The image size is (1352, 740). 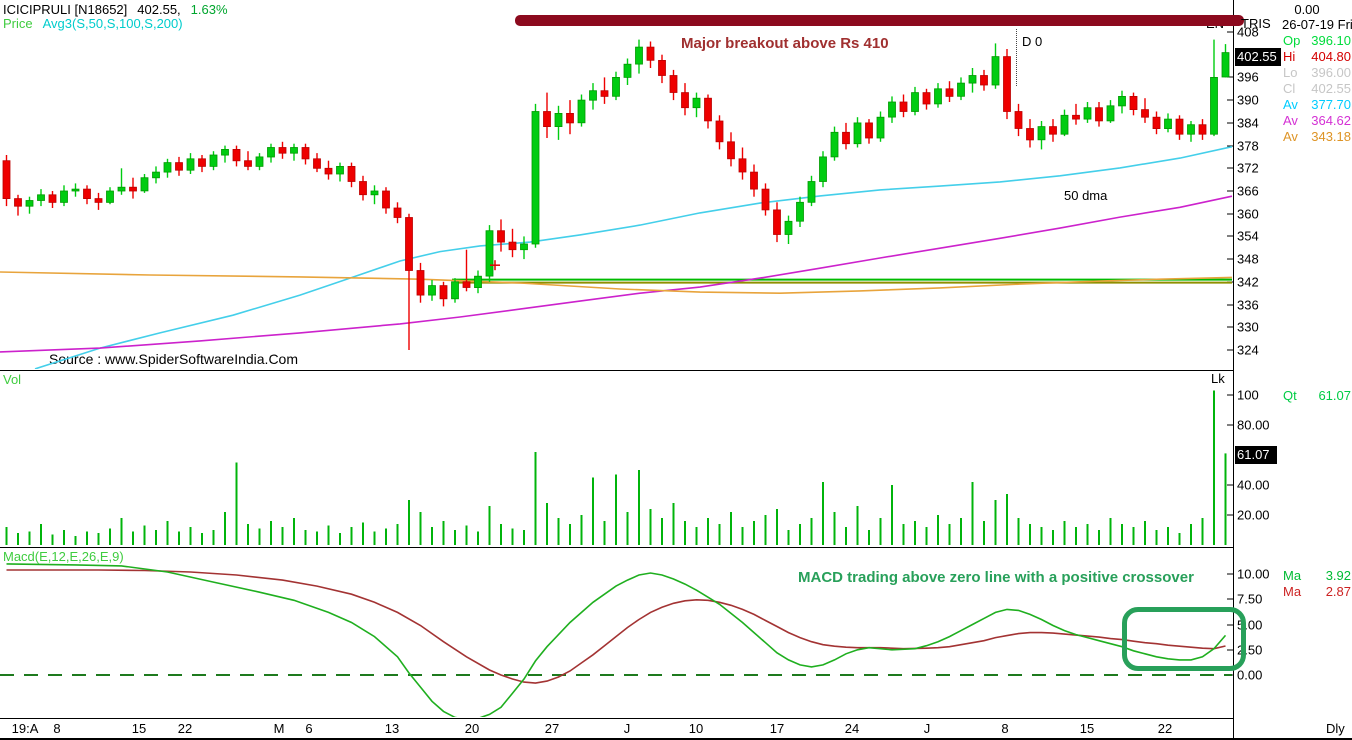 What do you see at coordinates (1253, 485) in the screenshot?
I see `volume-axis-label: 40.00` at bounding box center [1253, 485].